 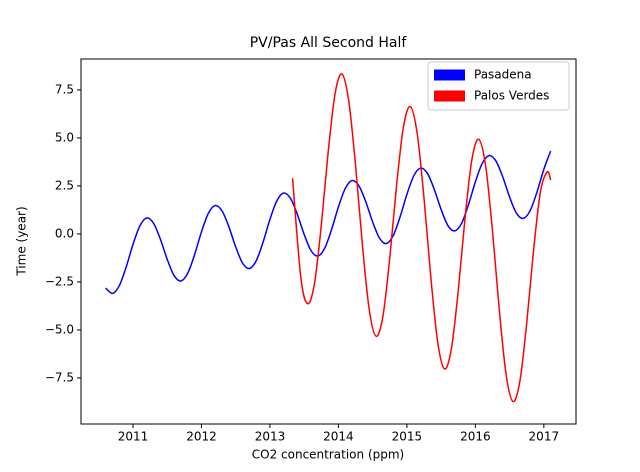 I want to click on y-tick-label: 2.5, so click(x=64, y=185).